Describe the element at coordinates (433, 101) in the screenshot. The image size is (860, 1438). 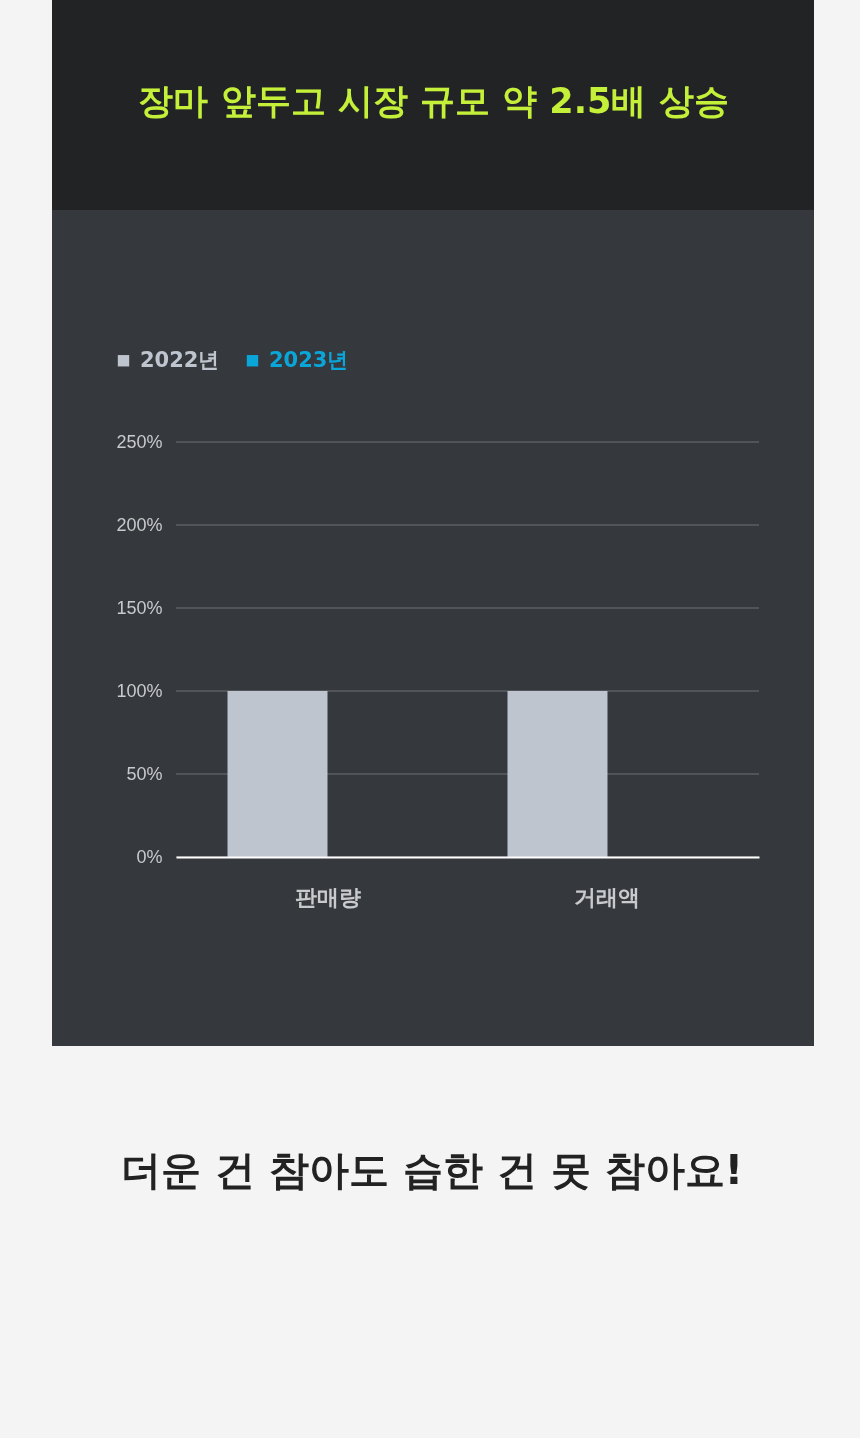
I see `chart-title: 장마 앞두고 시장 규모 약 2.5배 상승` at that location.